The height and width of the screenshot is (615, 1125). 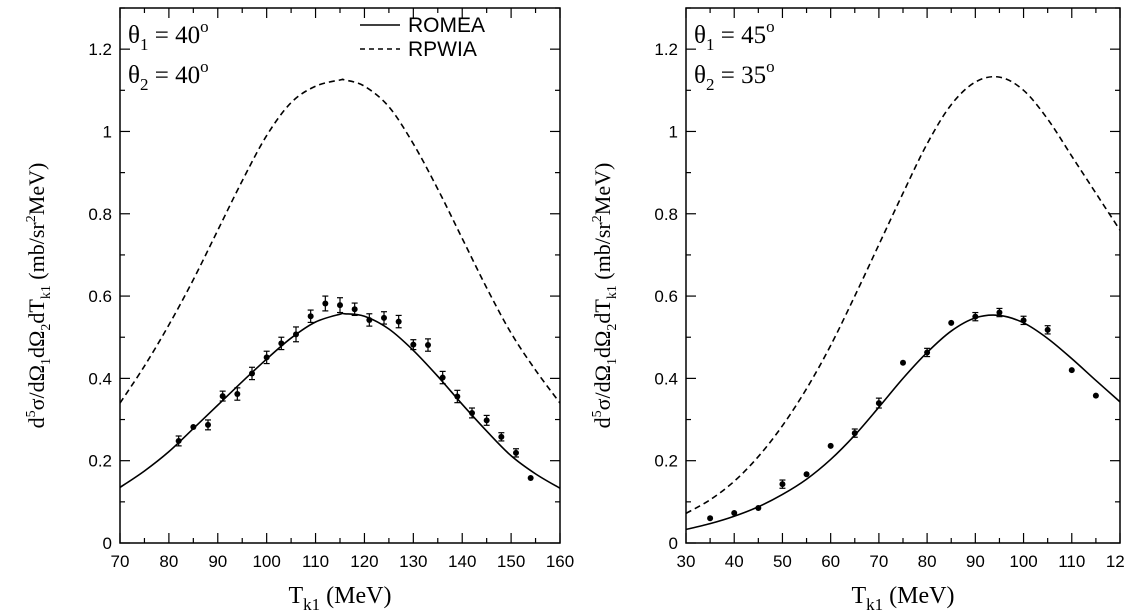 What do you see at coordinates (413, 561) in the screenshot?
I see `x-tick-label: 130` at bounding box center [413, 561].